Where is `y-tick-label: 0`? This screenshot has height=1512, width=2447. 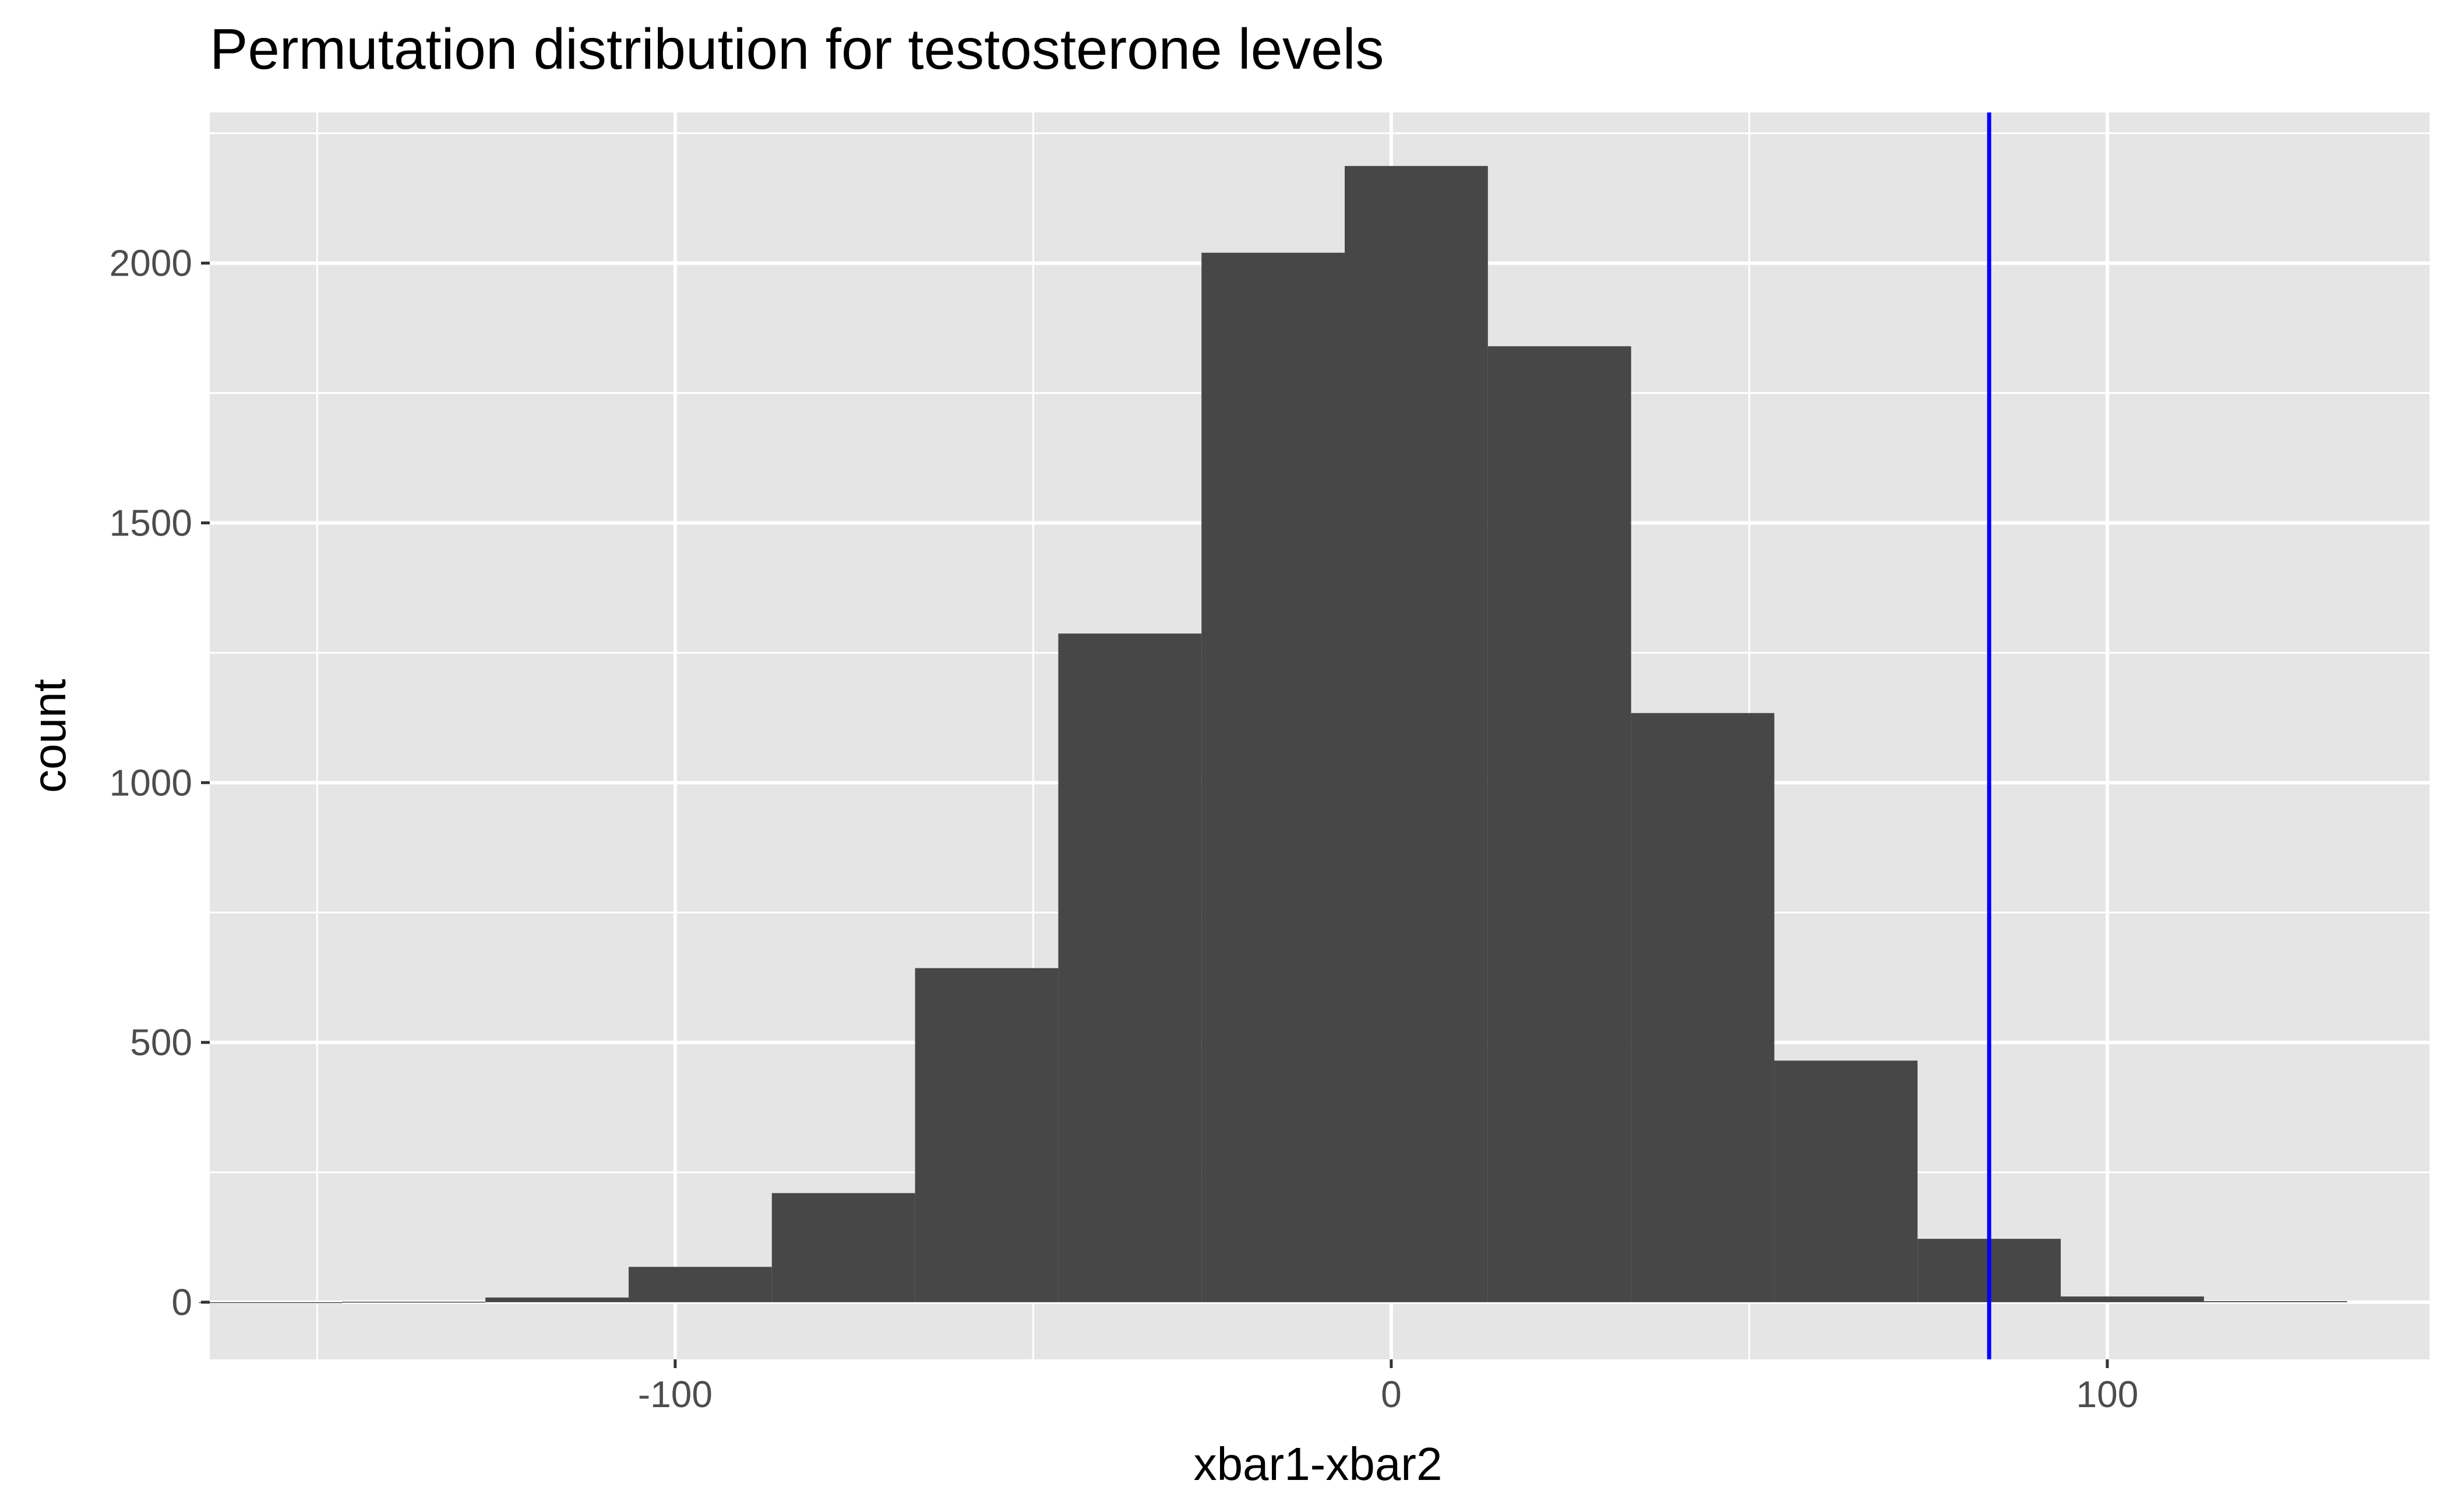 y-tick-label: 0 is located at coordinates (182, 1302).